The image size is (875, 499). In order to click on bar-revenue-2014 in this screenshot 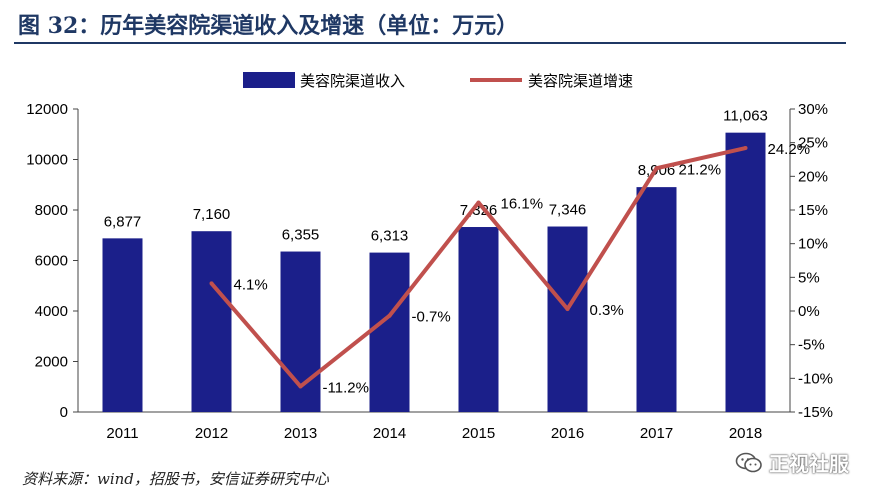, I will do `click(389, 332)`.